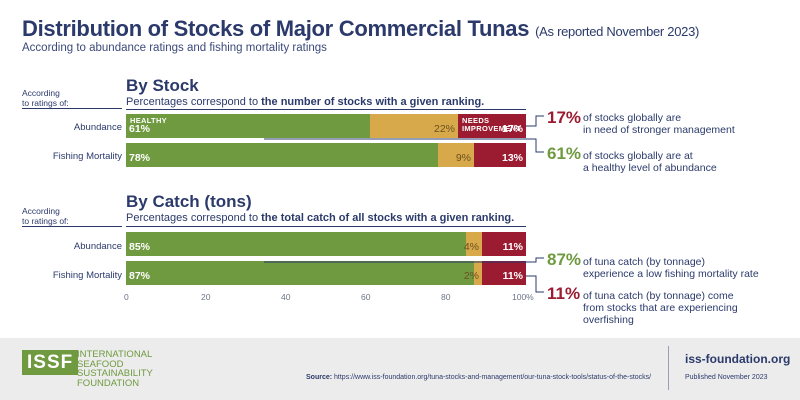  Describe the element at coordinates (72, 108) in the screenshot. I see `row-header-line-stock` at that location.